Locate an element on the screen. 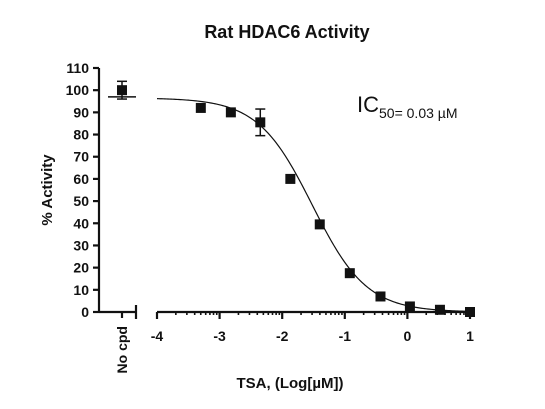 This screenshot has width=545, height=409. x-tick-label: 1 is located at coordinates (470, 336).